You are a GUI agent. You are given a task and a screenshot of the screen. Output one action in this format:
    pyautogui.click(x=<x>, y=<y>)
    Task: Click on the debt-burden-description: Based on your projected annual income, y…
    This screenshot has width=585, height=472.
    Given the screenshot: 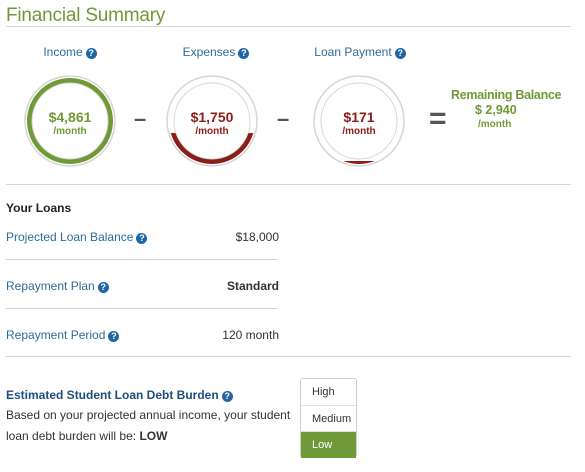 What is the action you would take?
    pyautogui.click(x=148, y=425)
    